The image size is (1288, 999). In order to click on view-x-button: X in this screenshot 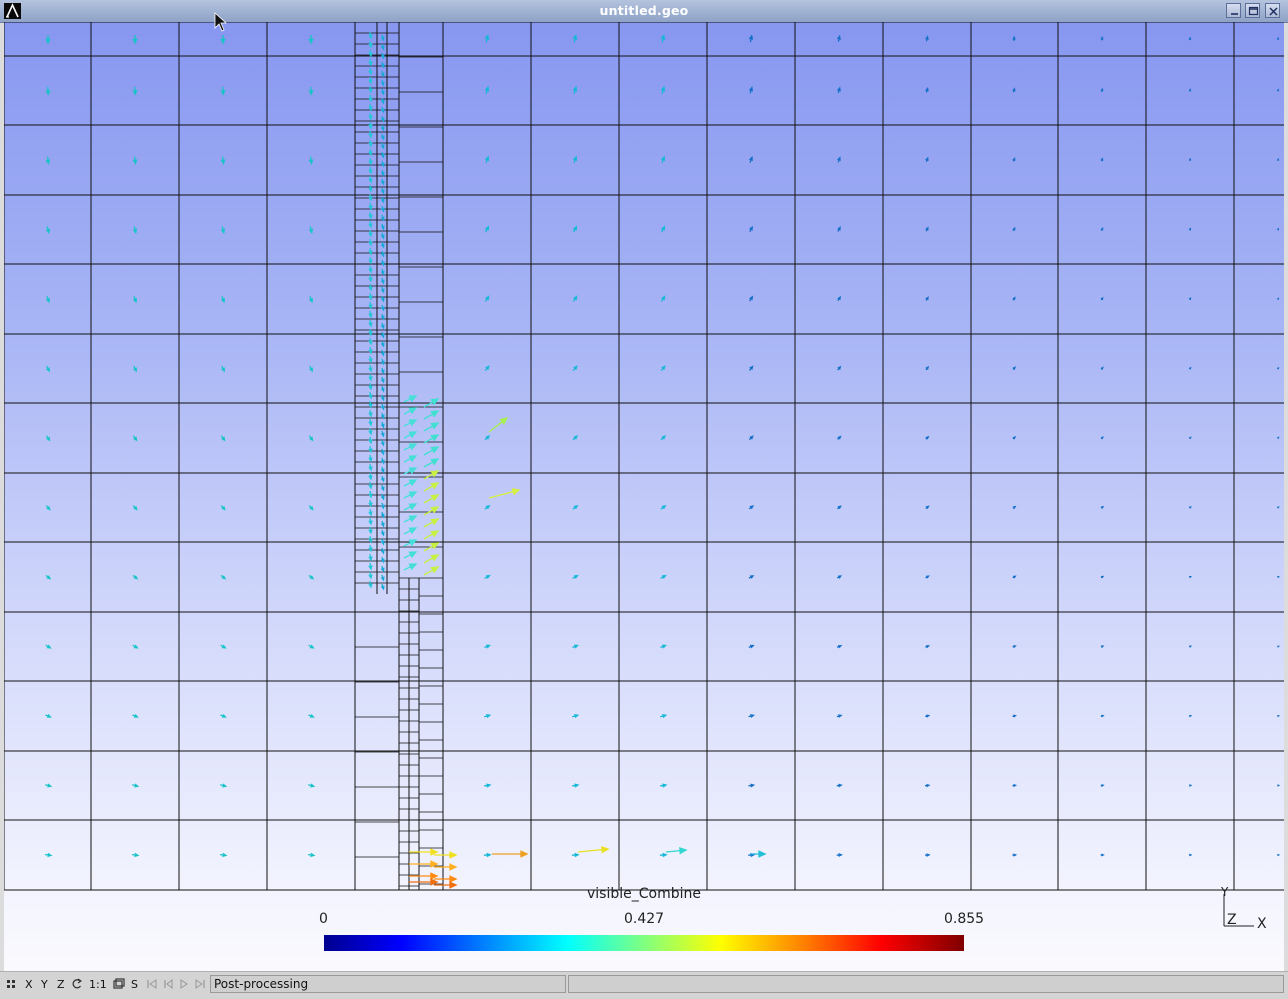, I will do `click(29, 984)`.